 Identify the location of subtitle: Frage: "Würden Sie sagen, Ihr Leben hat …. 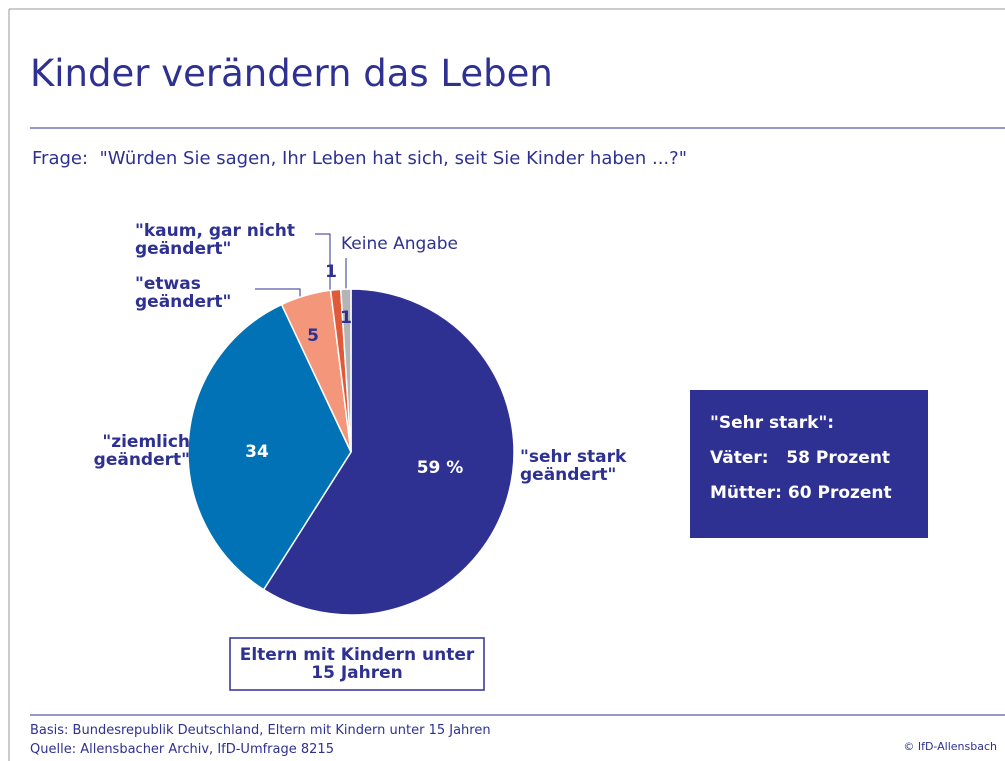
(359, 158).